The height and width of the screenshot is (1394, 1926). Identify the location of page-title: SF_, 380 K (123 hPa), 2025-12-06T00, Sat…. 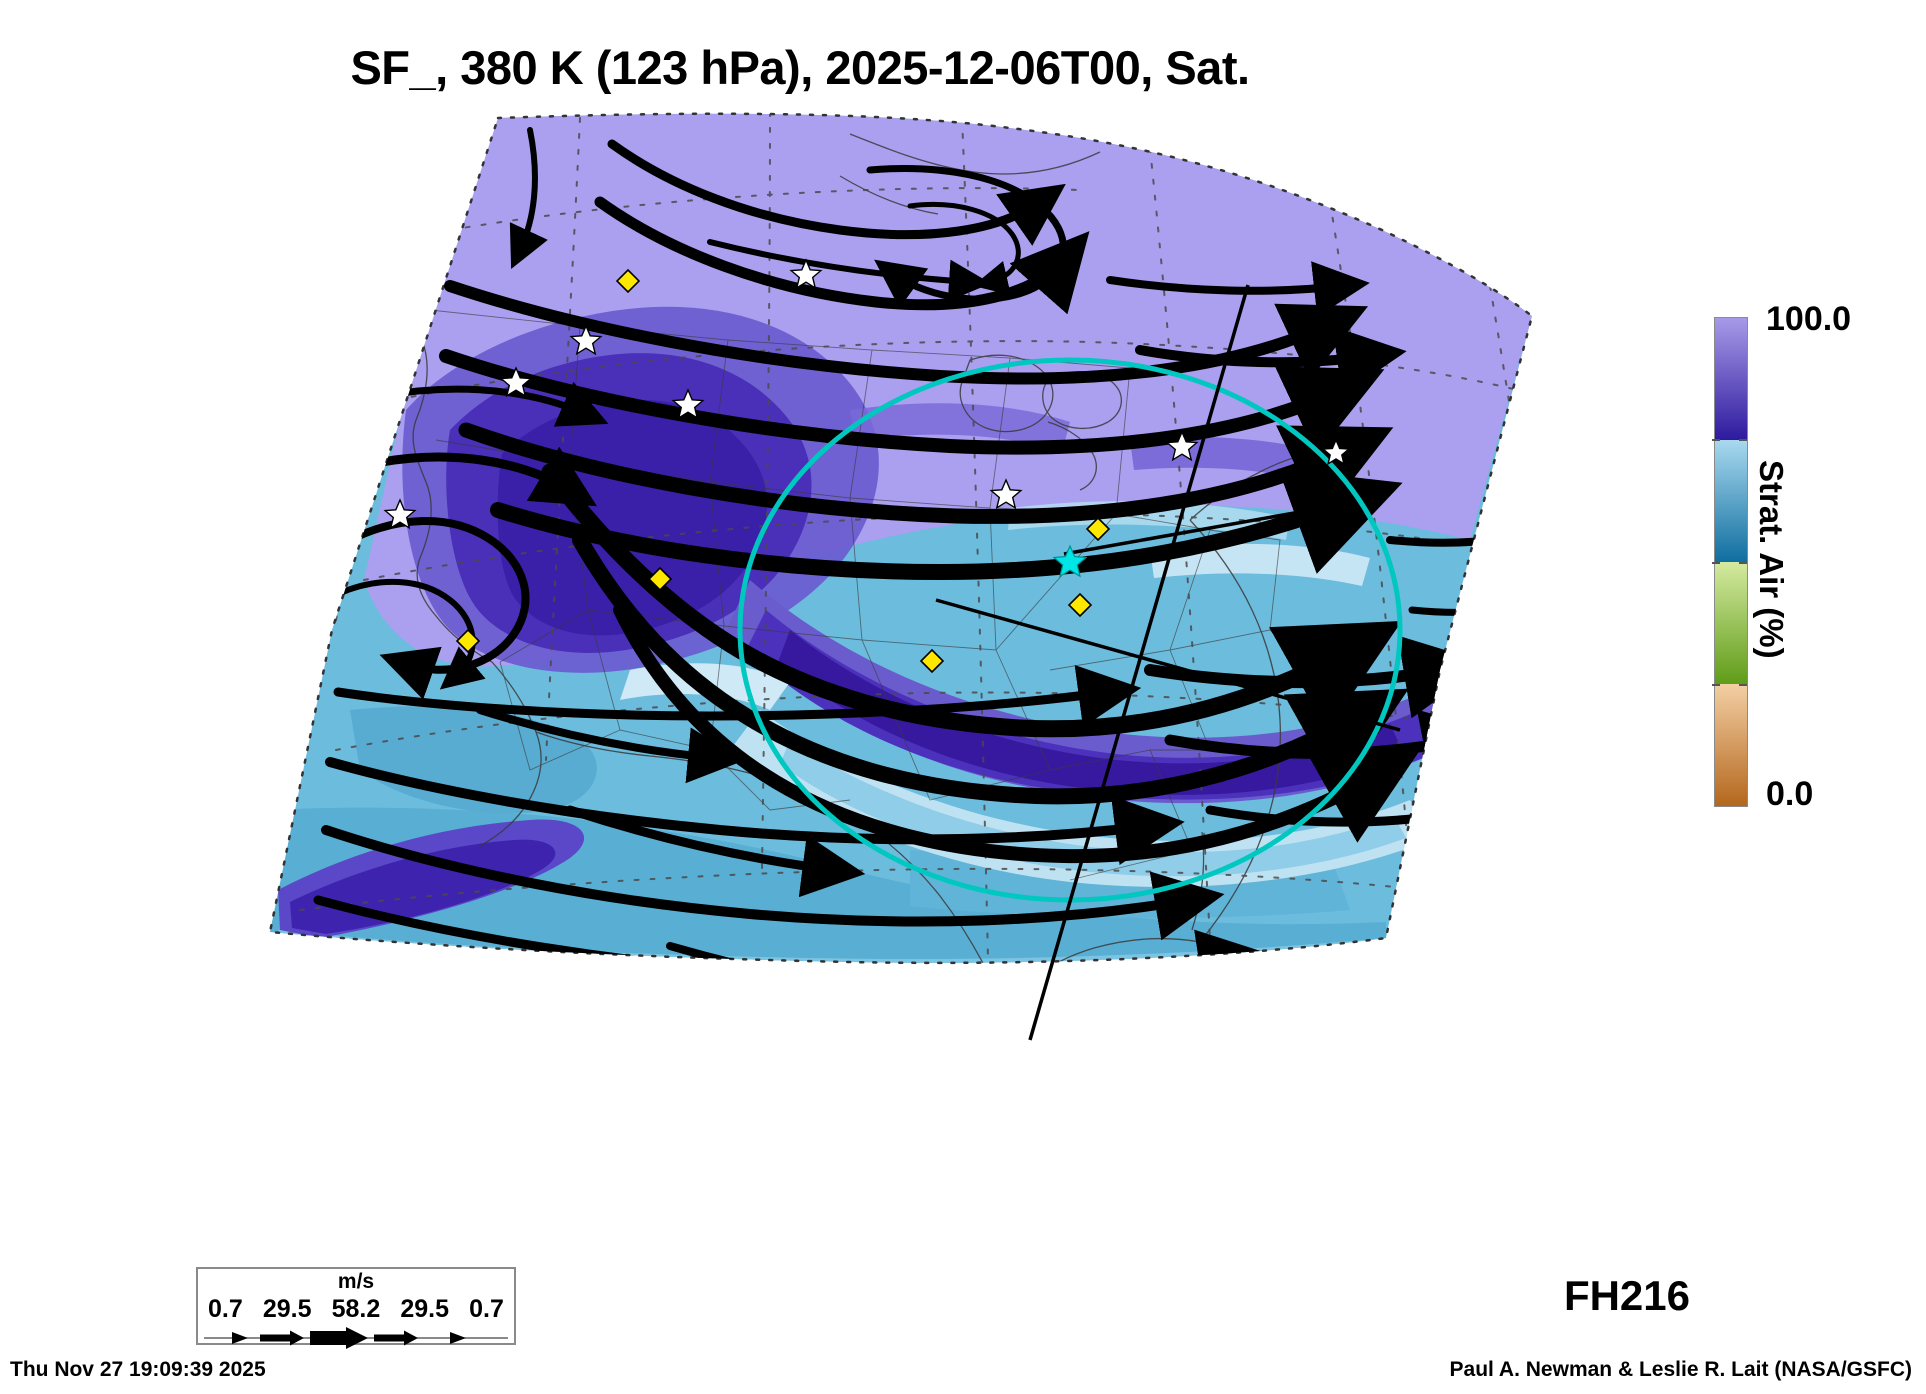
(800, 67).